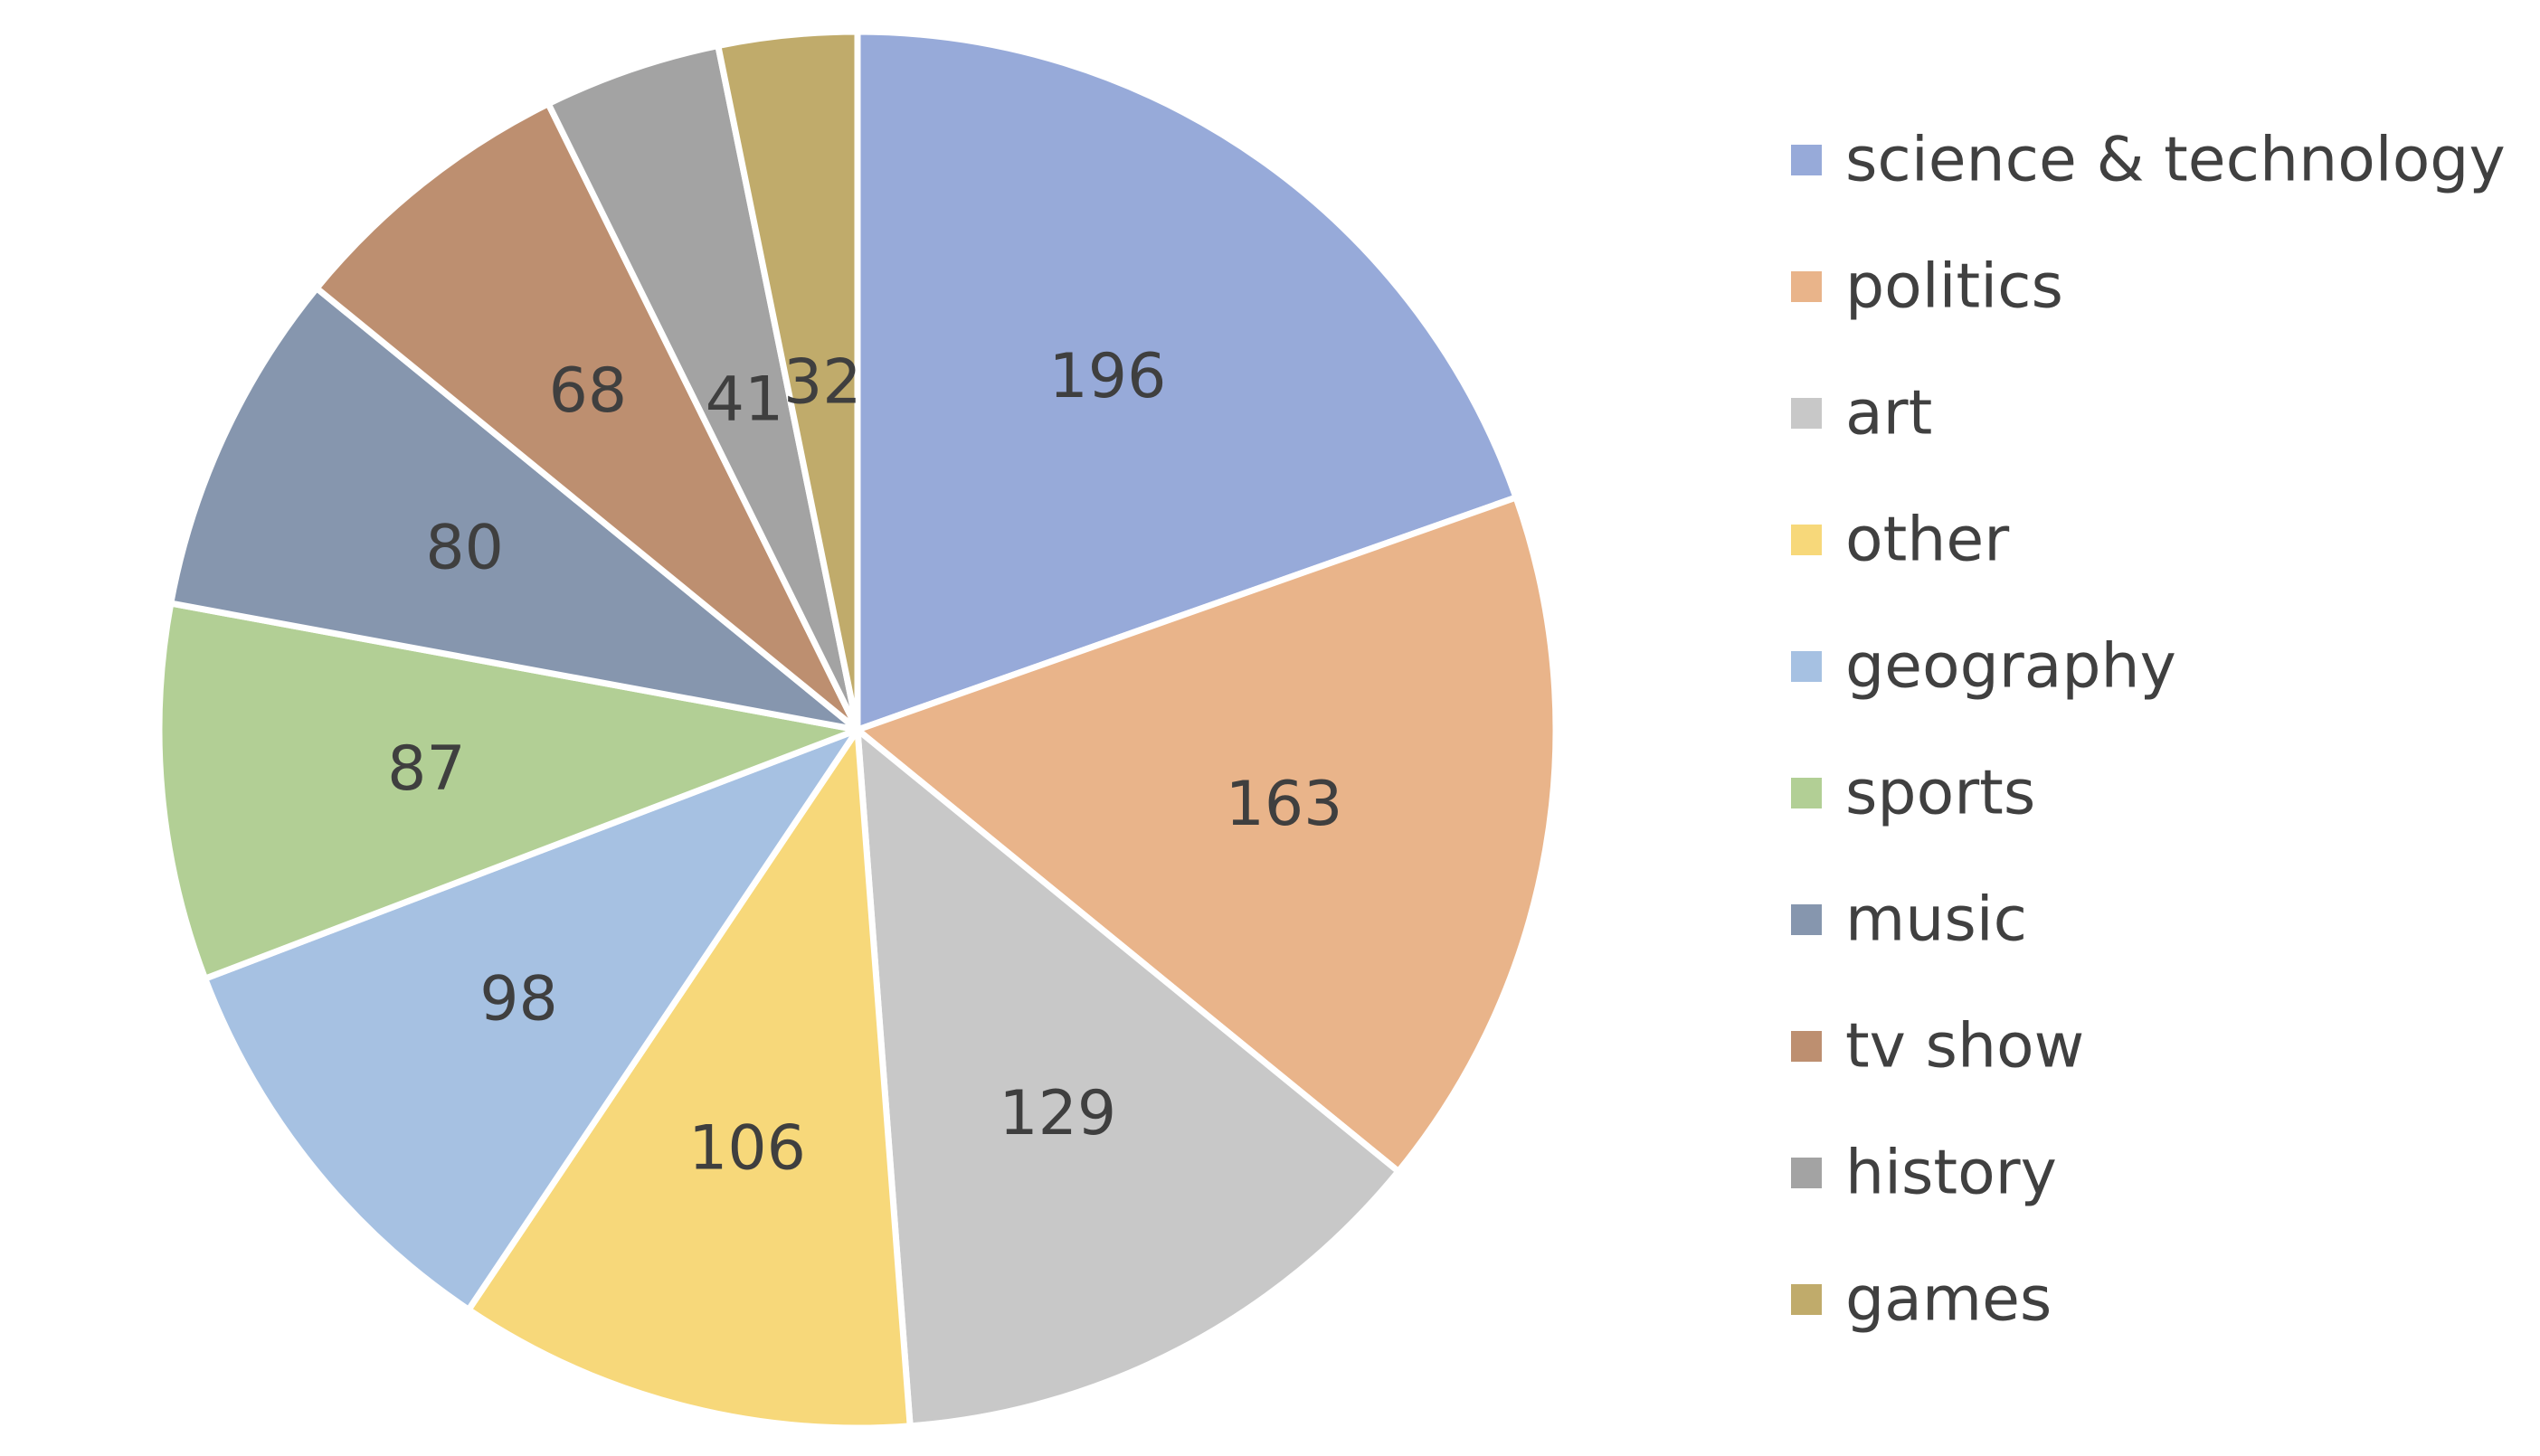  Describe the element at coordinates (1806, 1046) in the screenshot. I see `legend-swatch-tv-show` at that location.